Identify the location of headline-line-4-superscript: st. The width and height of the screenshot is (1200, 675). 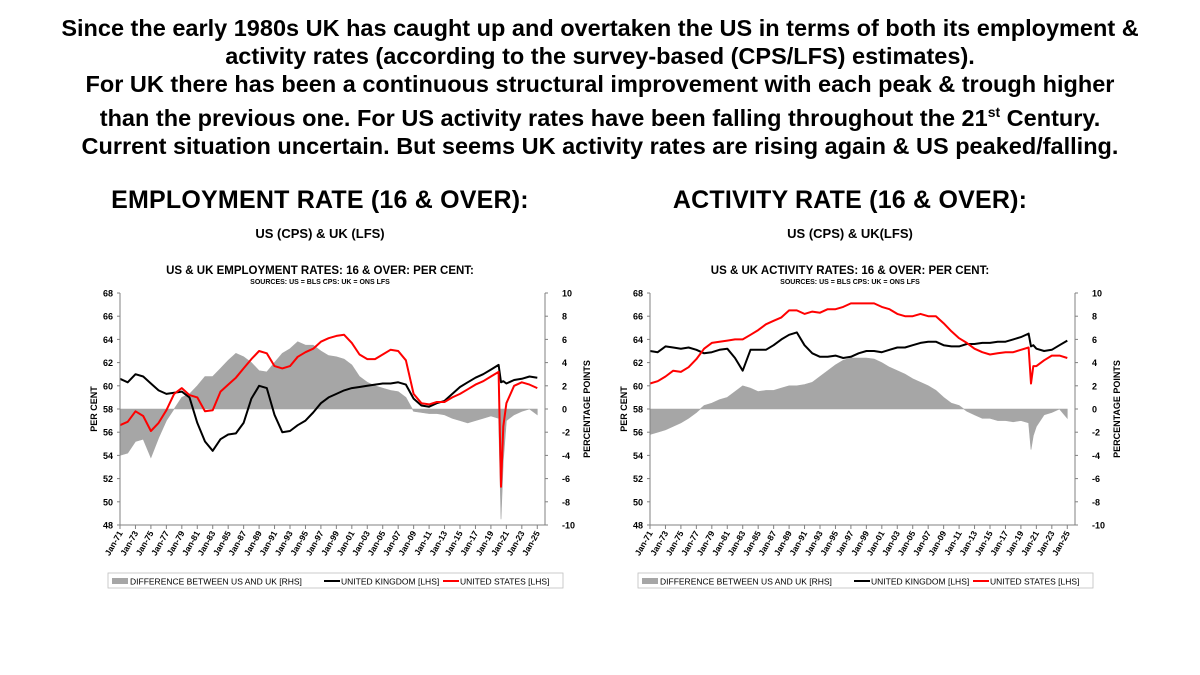
(994, 112).